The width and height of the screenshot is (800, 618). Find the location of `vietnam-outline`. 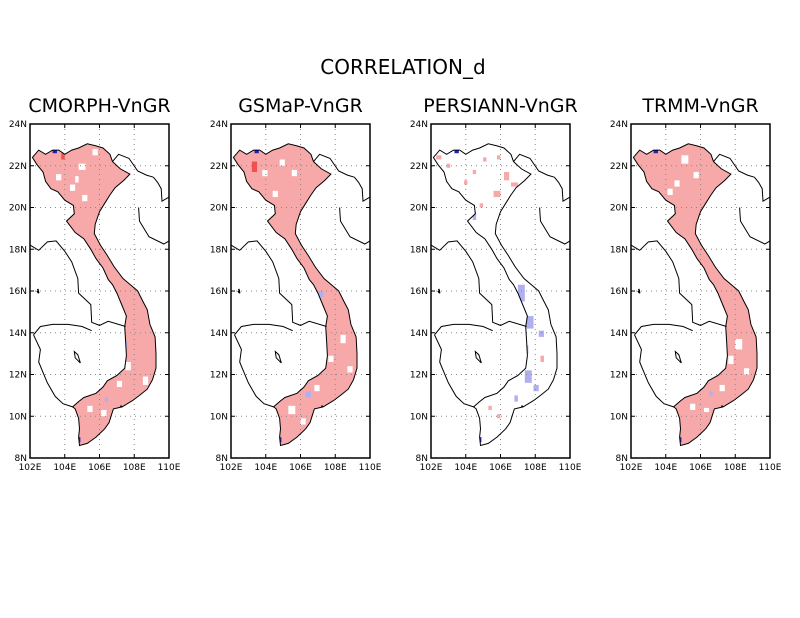

vietnam-outline is located at coordinates (94, 295).